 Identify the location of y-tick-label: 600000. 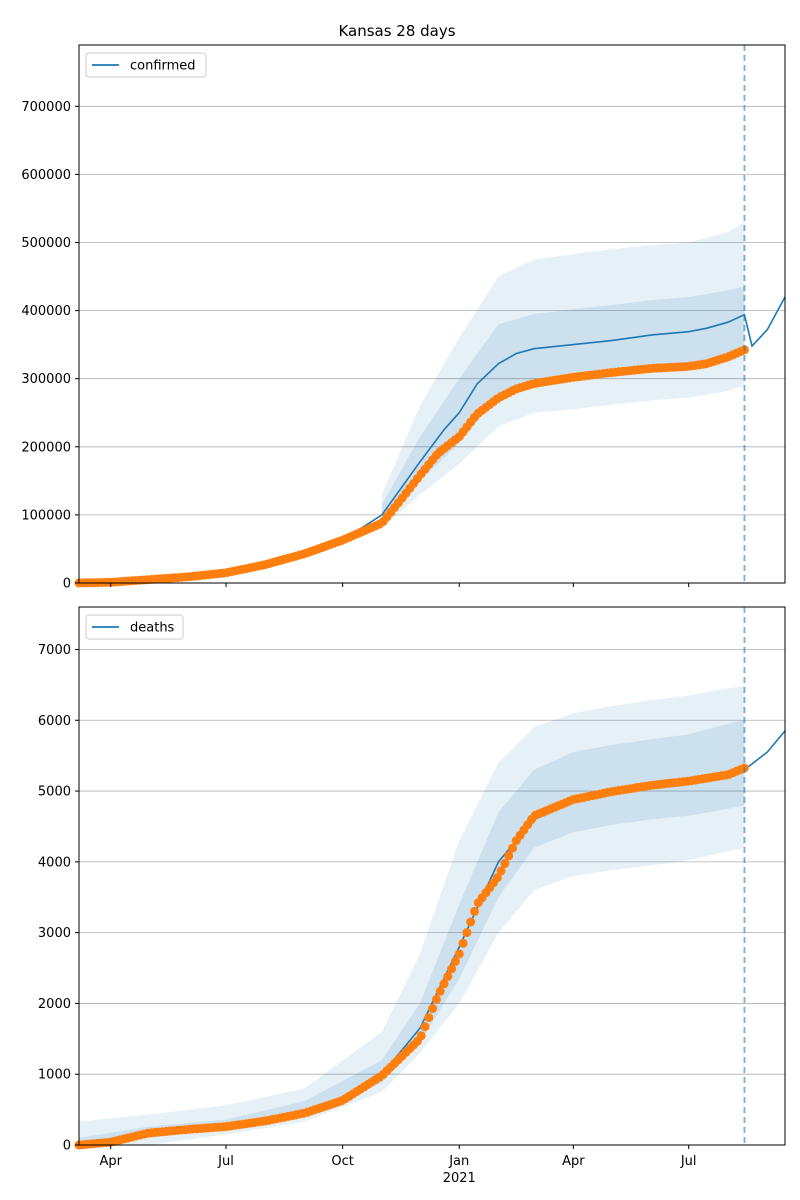
(46, 175).